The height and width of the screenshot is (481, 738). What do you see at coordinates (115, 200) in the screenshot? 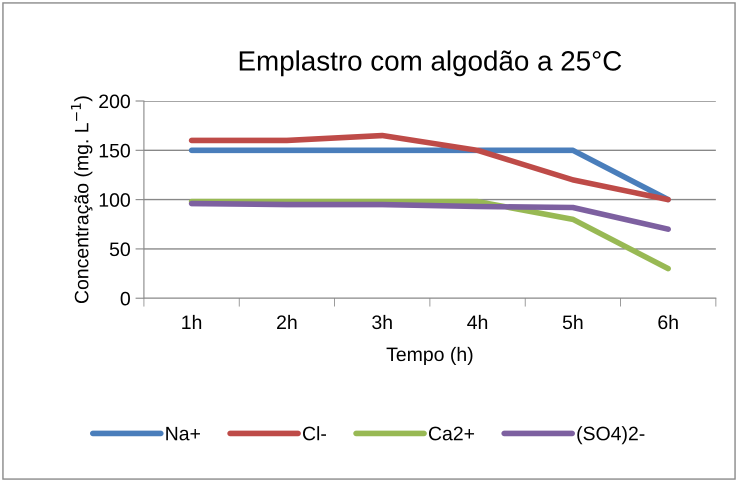
I see `y-tick-label: 100` at bounding box center [115, 200].